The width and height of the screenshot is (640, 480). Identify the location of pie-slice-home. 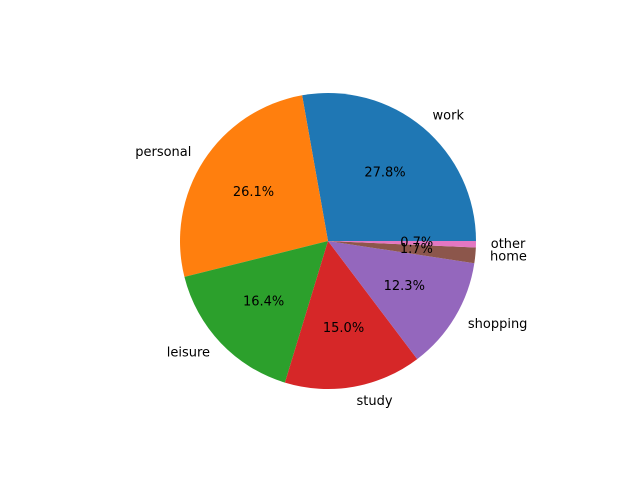
(402, 252).